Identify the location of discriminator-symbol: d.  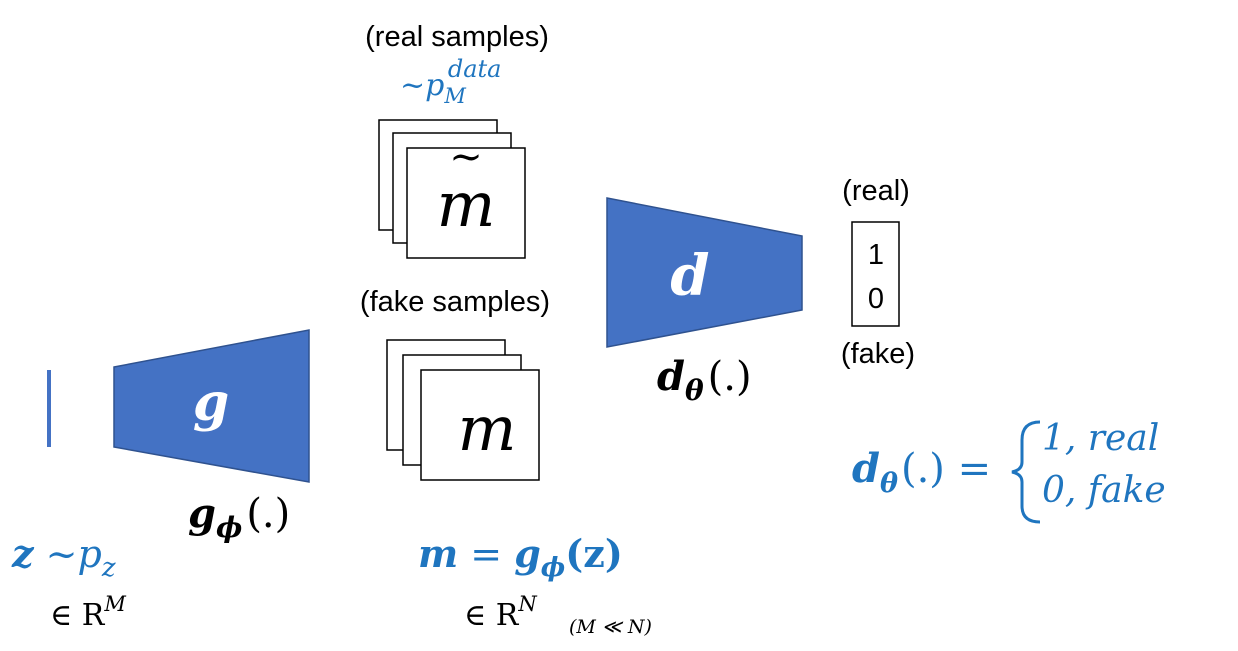
(689, 276).